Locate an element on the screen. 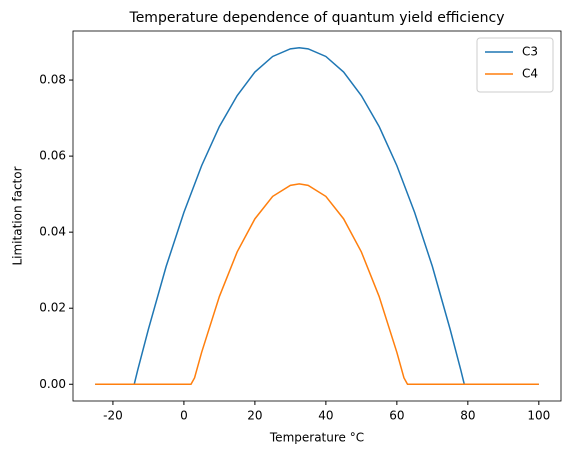 The width and height of the screenshot is (576, 455). legend-box is located at coordinates (515, 65).